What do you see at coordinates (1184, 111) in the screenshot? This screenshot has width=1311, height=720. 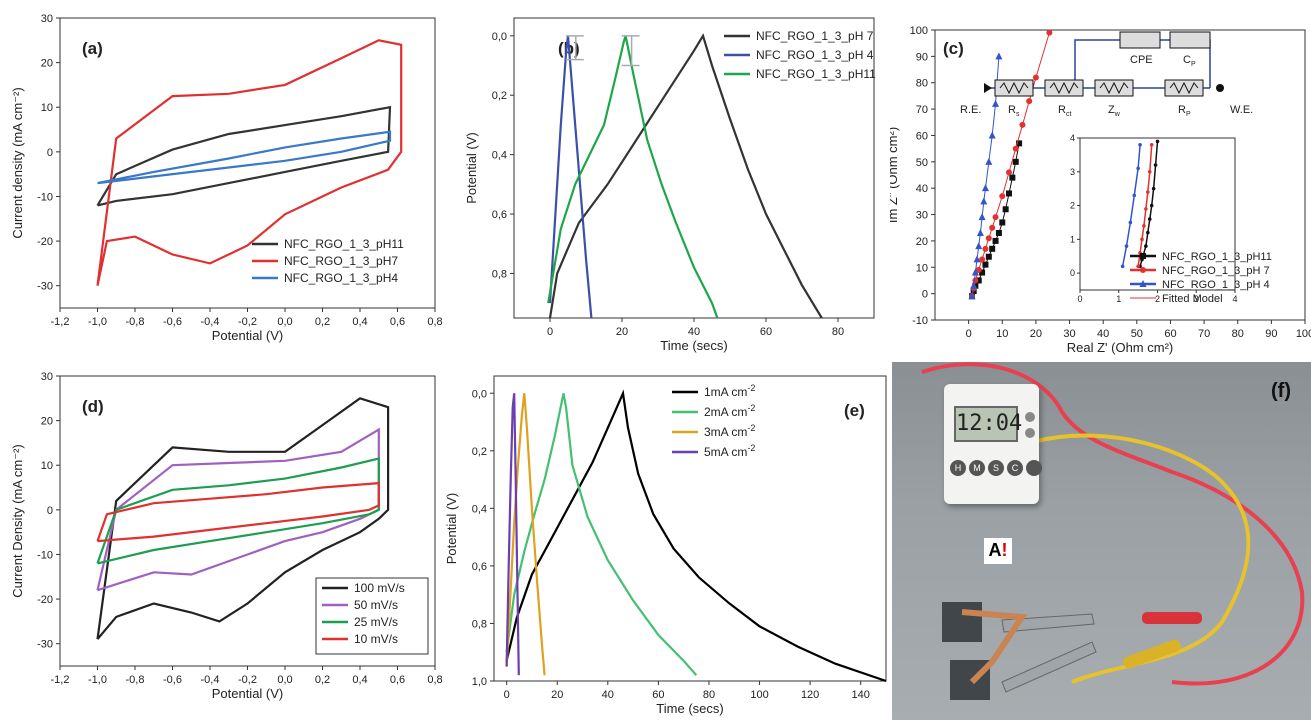 I see `circuit-label-rp: RP` at bounding box center [1184, 111].